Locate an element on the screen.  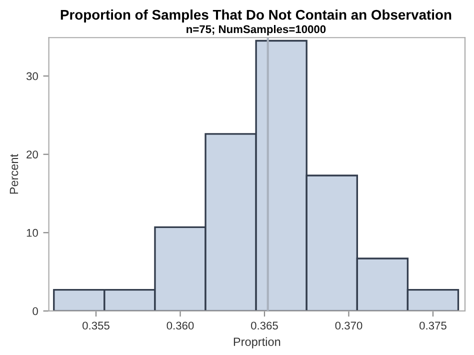
y-tick-label: 20 is located at coordinates (32, 154).